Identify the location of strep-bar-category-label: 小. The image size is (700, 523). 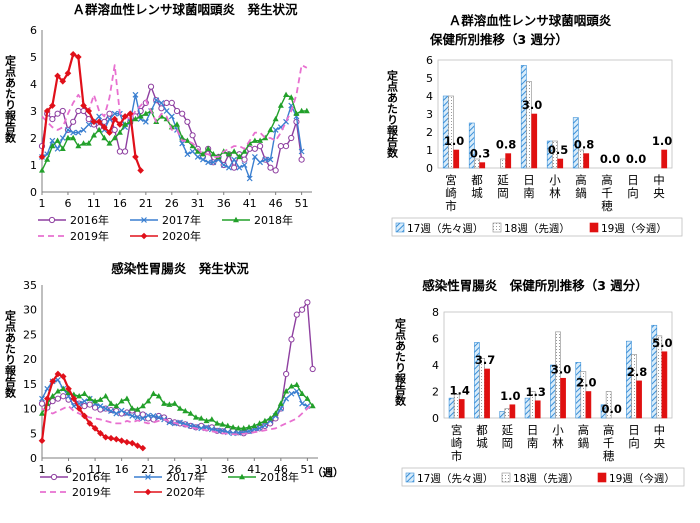
(555, 180).